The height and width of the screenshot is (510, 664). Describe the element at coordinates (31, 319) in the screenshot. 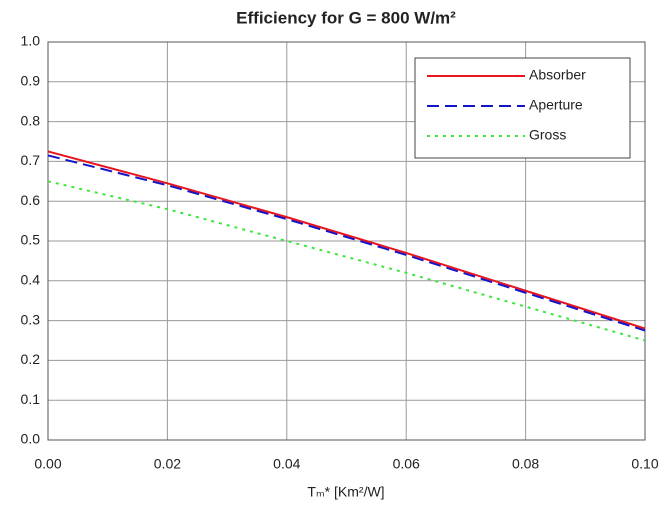

I see `y-tick-label: 0.3` at that location.